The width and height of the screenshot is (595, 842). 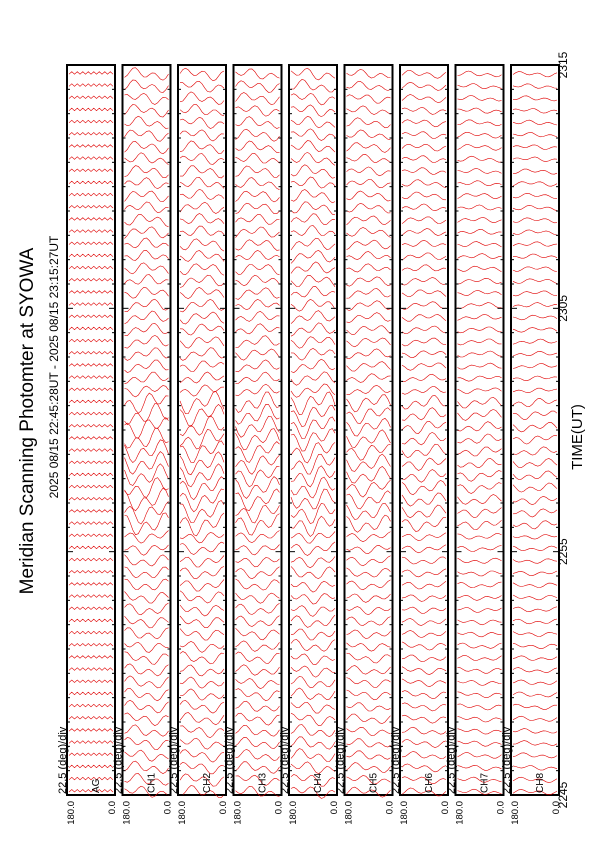 I want to click on panel-ch1: 180.0 0.0 CH1 22.5 (deg)/div, so click(x=143, y=444).